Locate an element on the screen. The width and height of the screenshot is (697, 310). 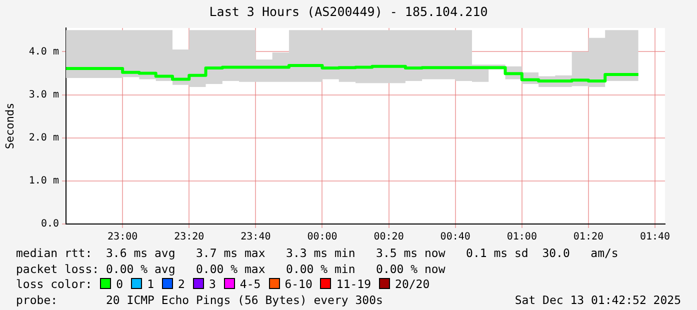
text: 0 is located at coordinates (120, 284).